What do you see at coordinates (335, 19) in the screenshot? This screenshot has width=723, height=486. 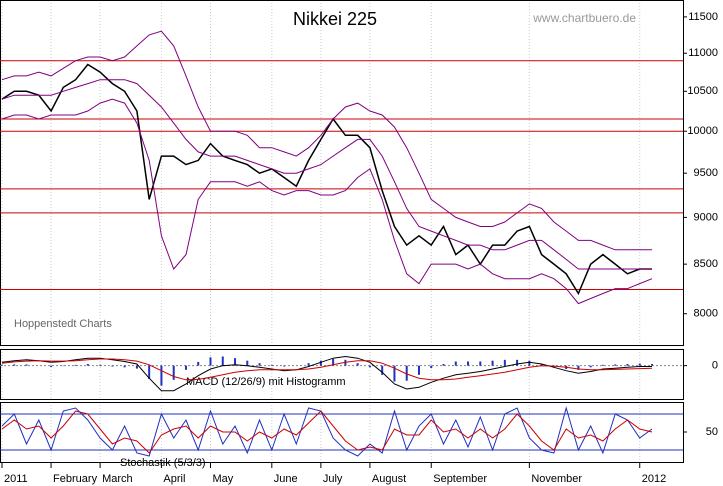 I see `chart-title: Nikkei 225` at bounding box center [335, 19].